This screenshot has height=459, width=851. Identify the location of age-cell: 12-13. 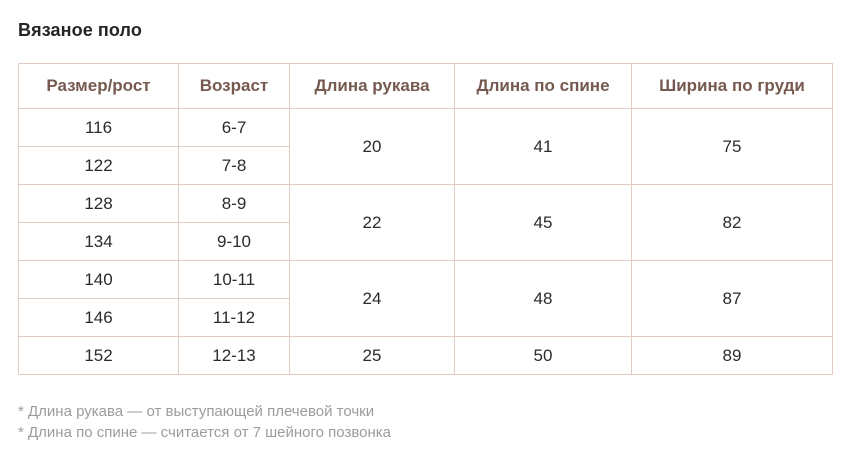
(234, 355).